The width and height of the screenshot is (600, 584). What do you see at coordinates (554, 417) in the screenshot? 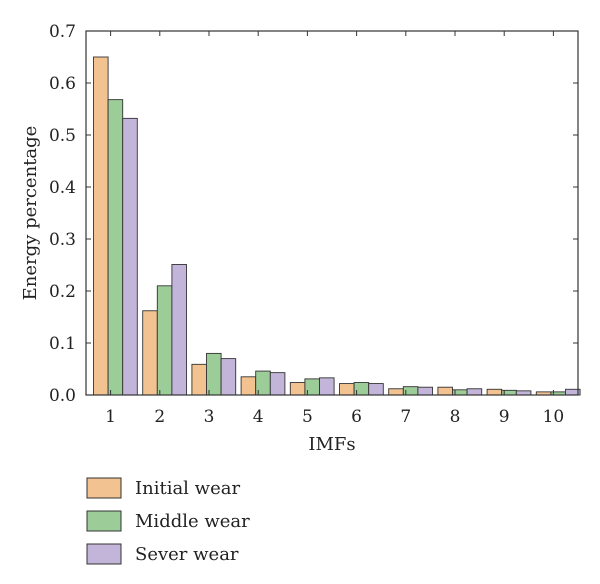
I see `x-tick-label: 10` at bounding box center [554, 417].